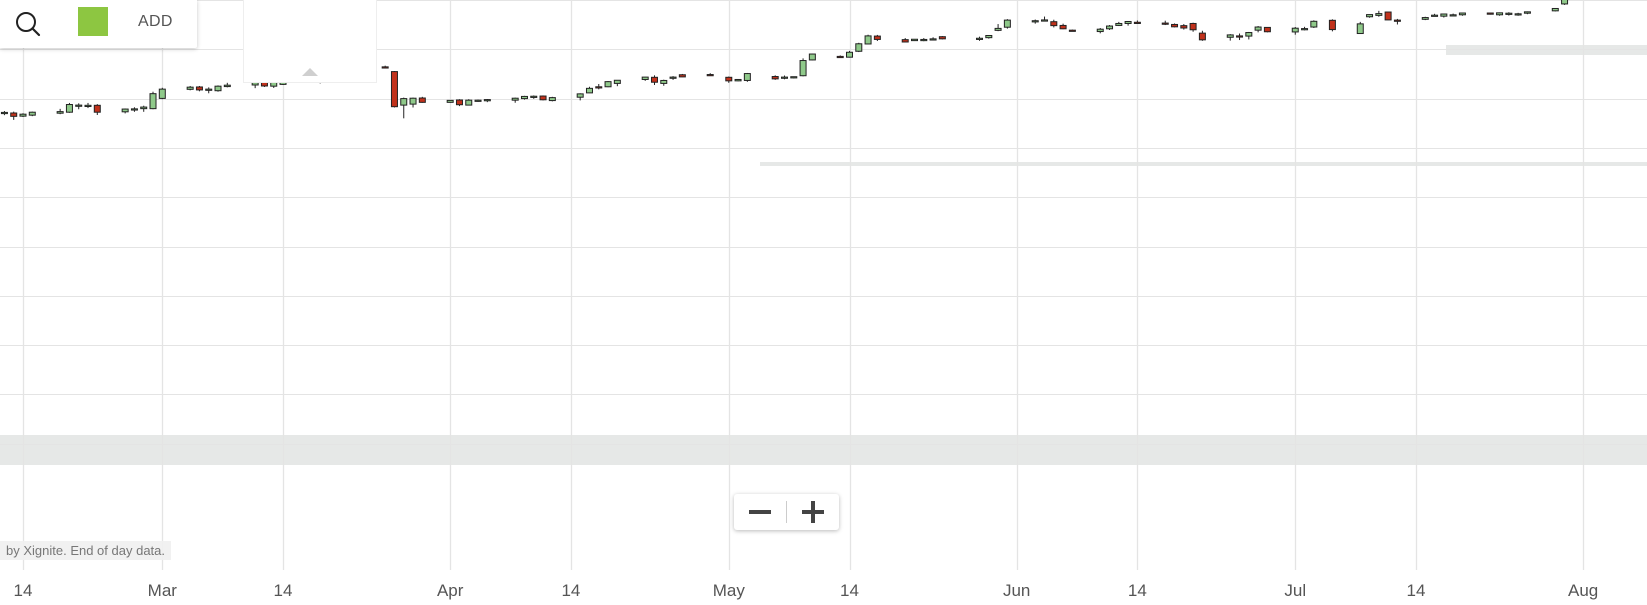 The width and height of the screenshot is (1647, 605). Describe the element at coordinates (813, 512) in the screenshot. I see `zoom-in-button` at that location.